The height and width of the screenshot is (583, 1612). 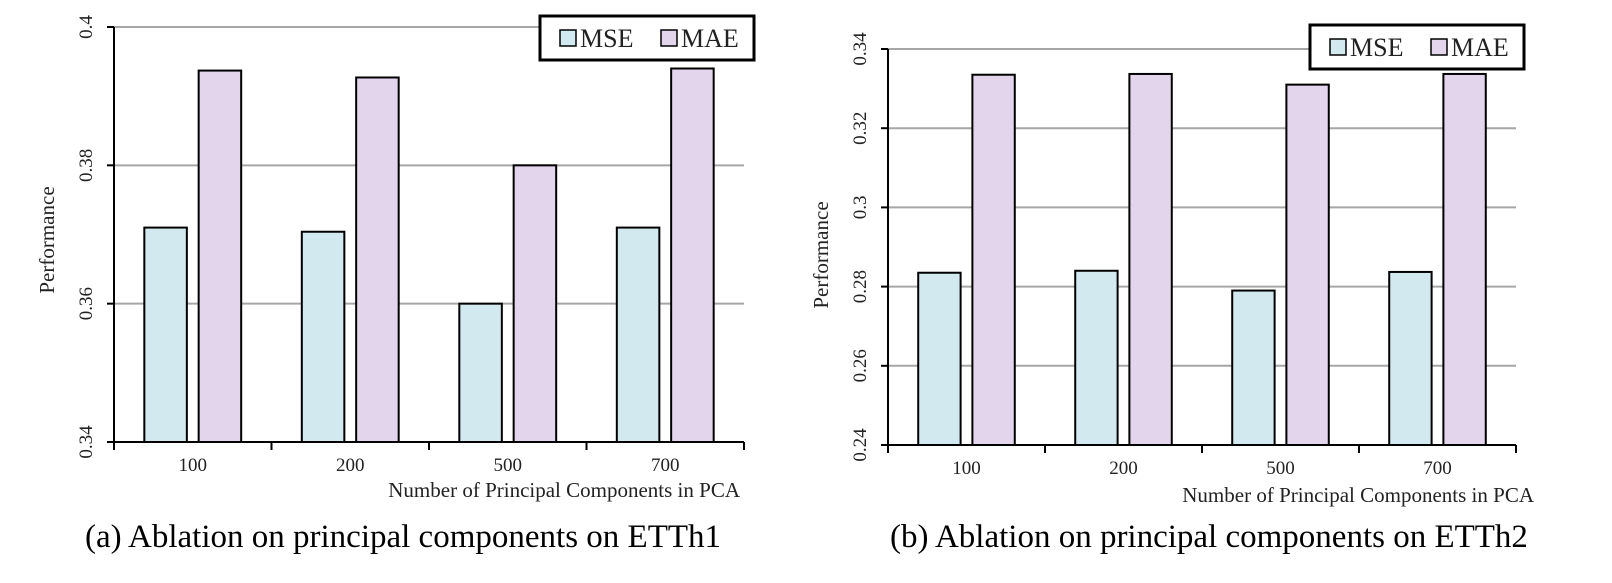 What do you see at coordinates (86, 303) in the screenshot?
I see `y-tick-label: 0.36` at bounding box center [86, 303].